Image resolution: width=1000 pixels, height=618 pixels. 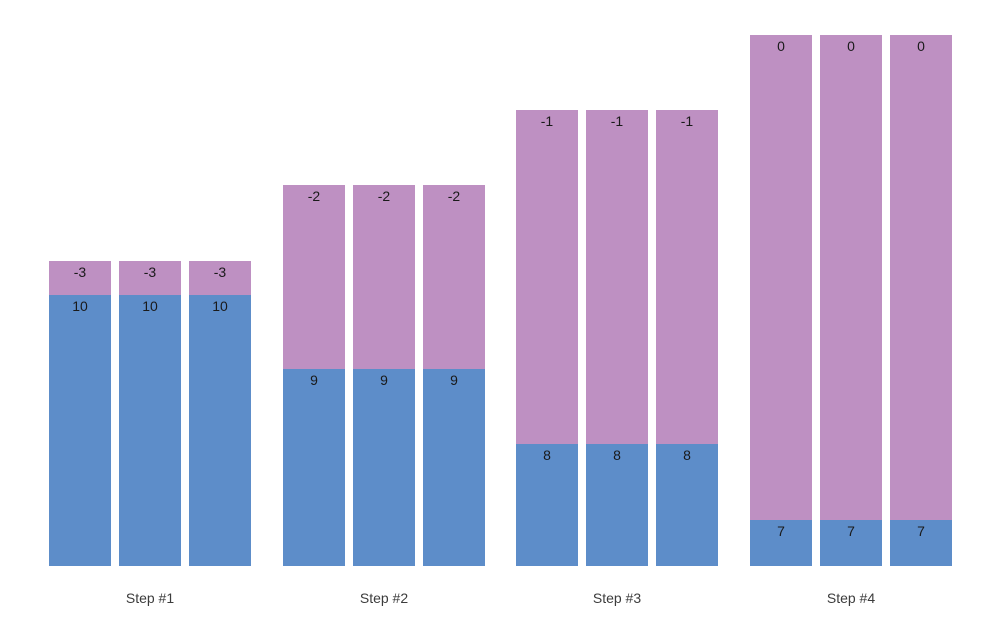 What do you see at coordinates (384, 598) in the screenshot?
I see `x-category-label: Step #2` at bounding box center [384, 598].